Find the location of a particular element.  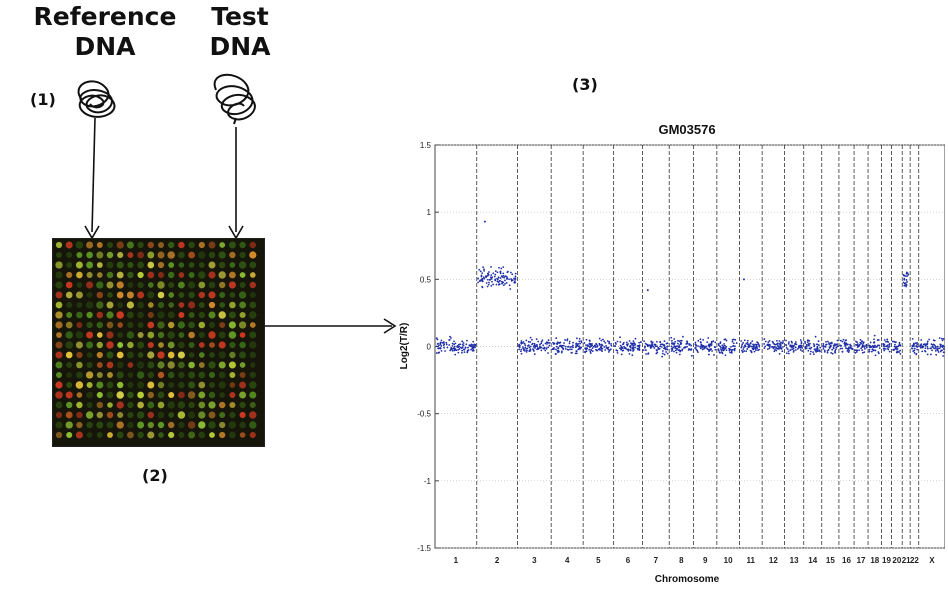

outlier-point is located at coordinates (743, 279).